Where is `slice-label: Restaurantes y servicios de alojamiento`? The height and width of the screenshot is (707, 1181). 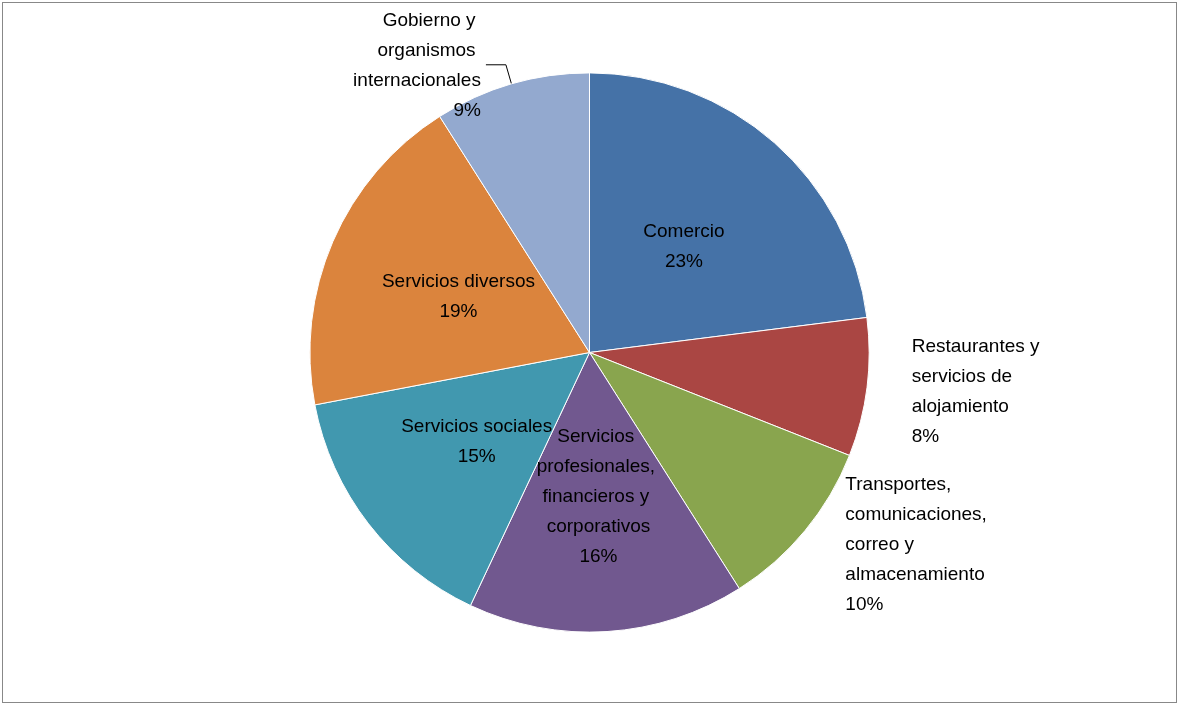
slice-label: Restaurantes y servicios de alojamiento is located at coordinates (978, 375).